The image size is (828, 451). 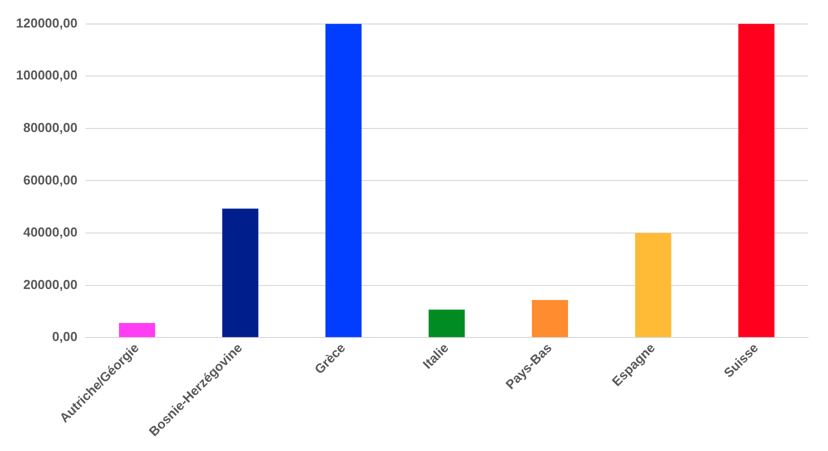 What do you see at coordinates (50, 127) in the screenshot?
I see `y-tick-label: 80000,00` at bounding box center [50, 127].